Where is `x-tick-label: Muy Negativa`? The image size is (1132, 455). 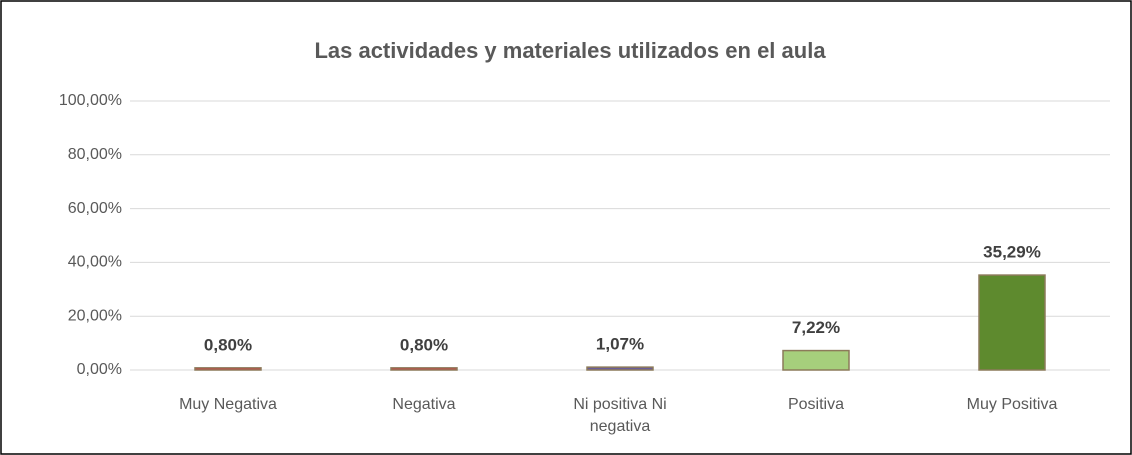 x-tick-label: Muy Negativa is located at coordinates (228, 404).